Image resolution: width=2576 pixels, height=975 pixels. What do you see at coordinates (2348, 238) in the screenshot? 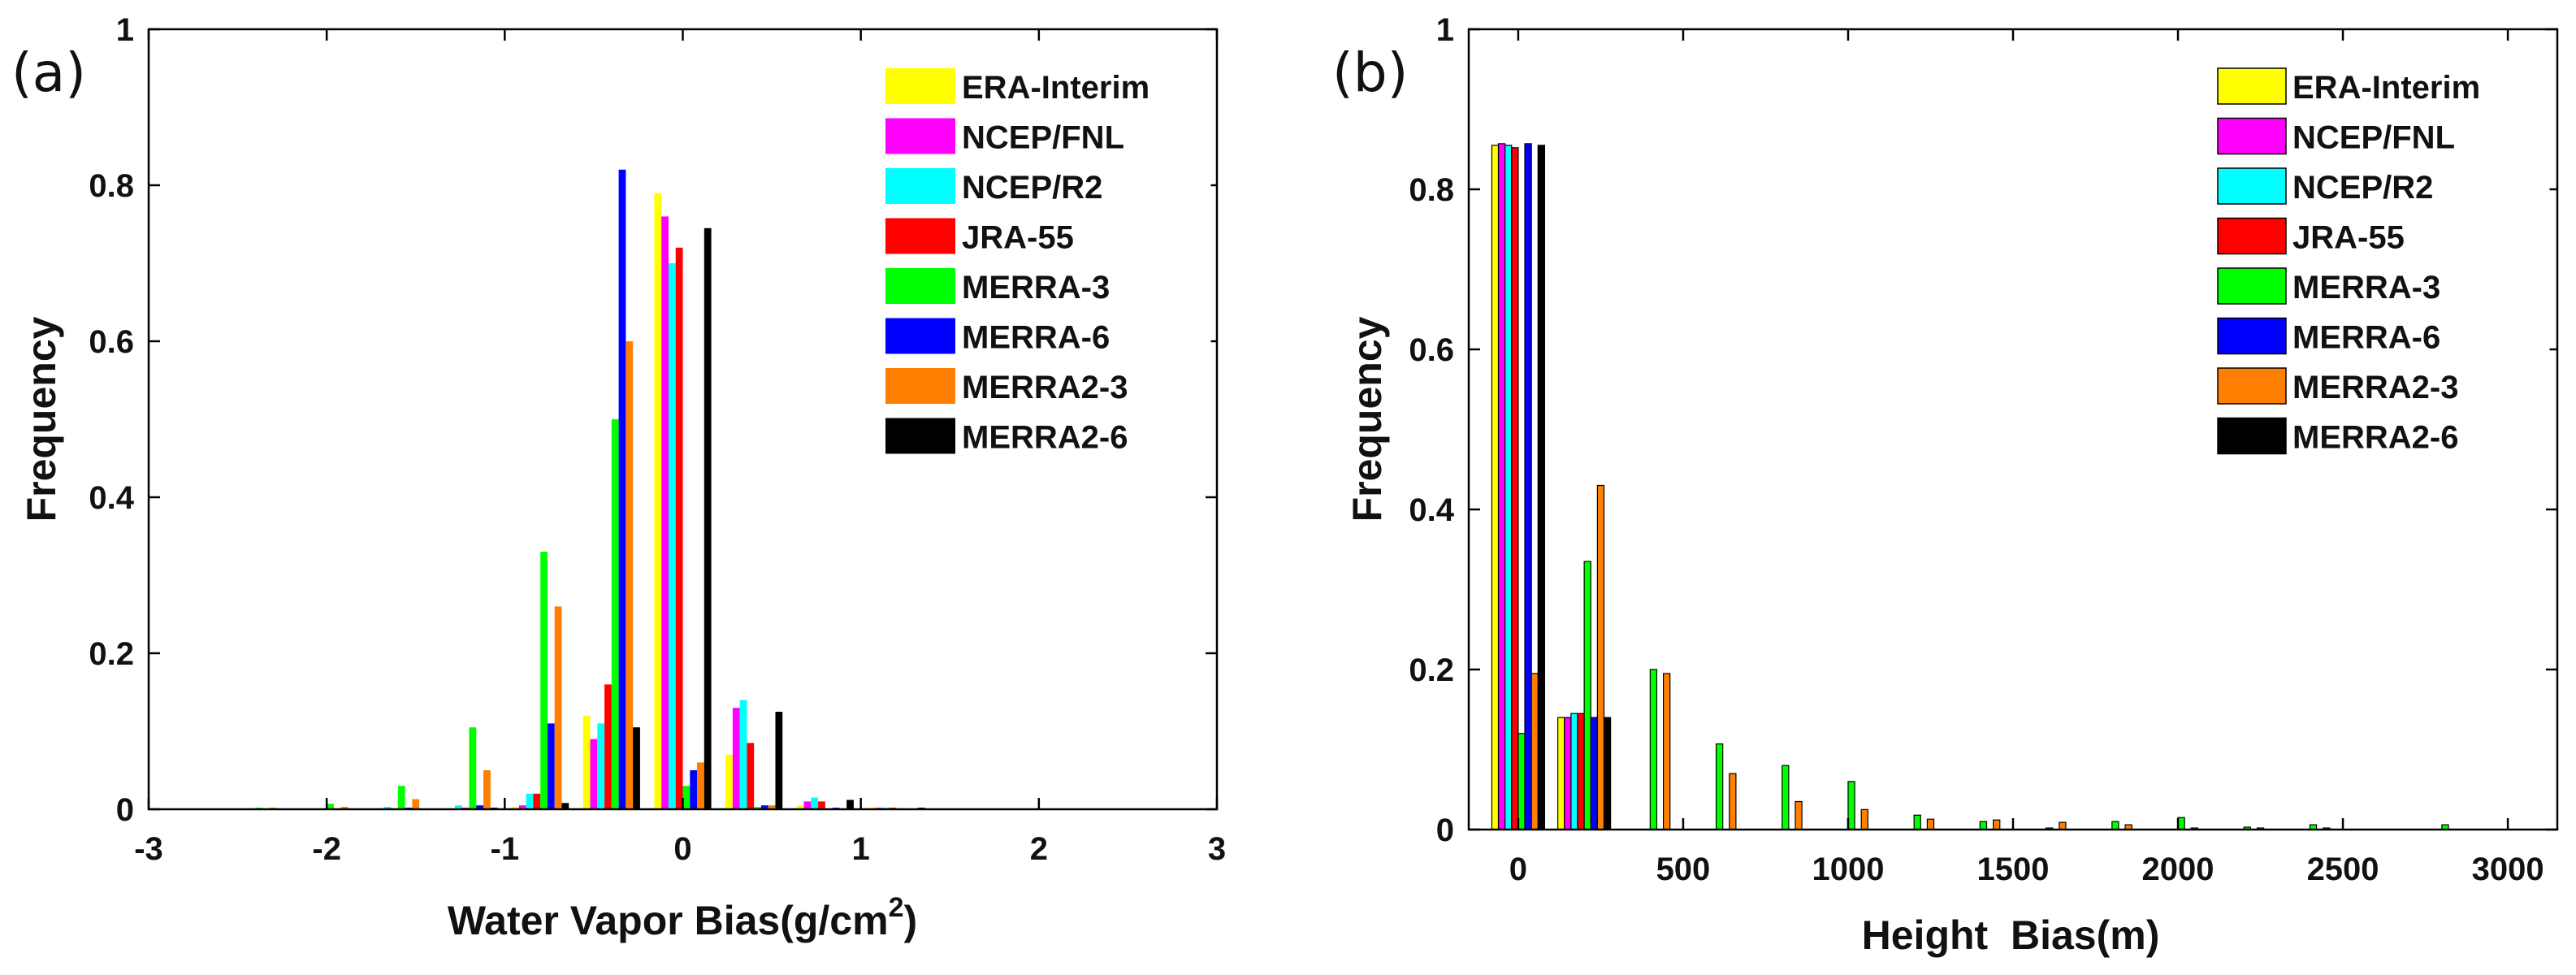
I see `legend-label: JRA-55` at bounding box center [2348, 238].